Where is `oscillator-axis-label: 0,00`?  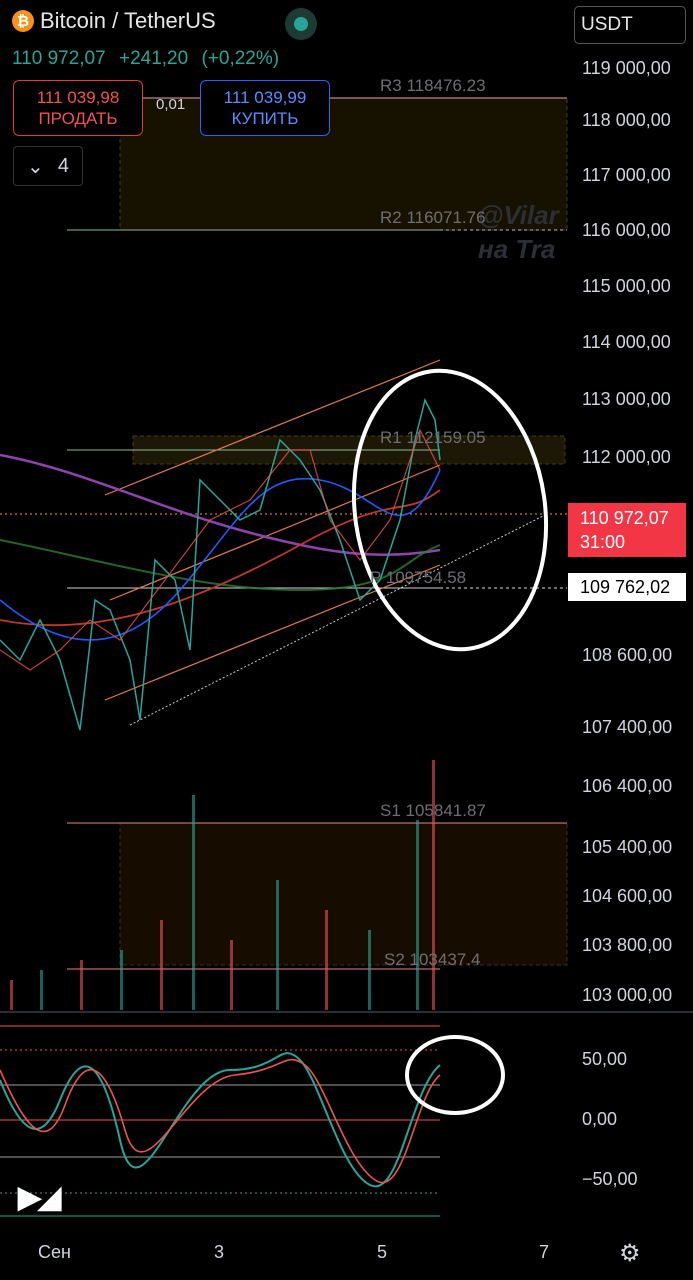 oscillator-axis-label: 0,00 is located at coordinates (600, 1119).